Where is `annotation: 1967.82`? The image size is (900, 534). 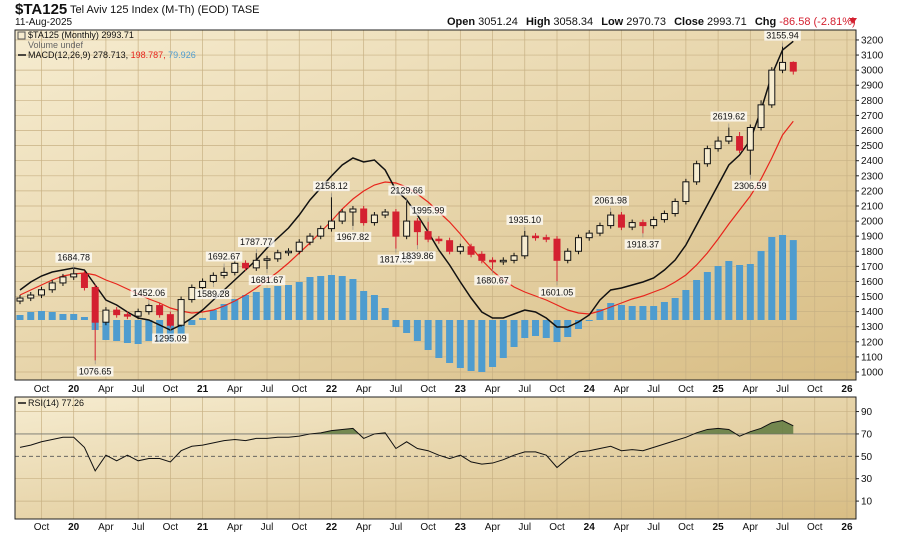 annotation: 1967.82 is located at coordinates (353, 237).